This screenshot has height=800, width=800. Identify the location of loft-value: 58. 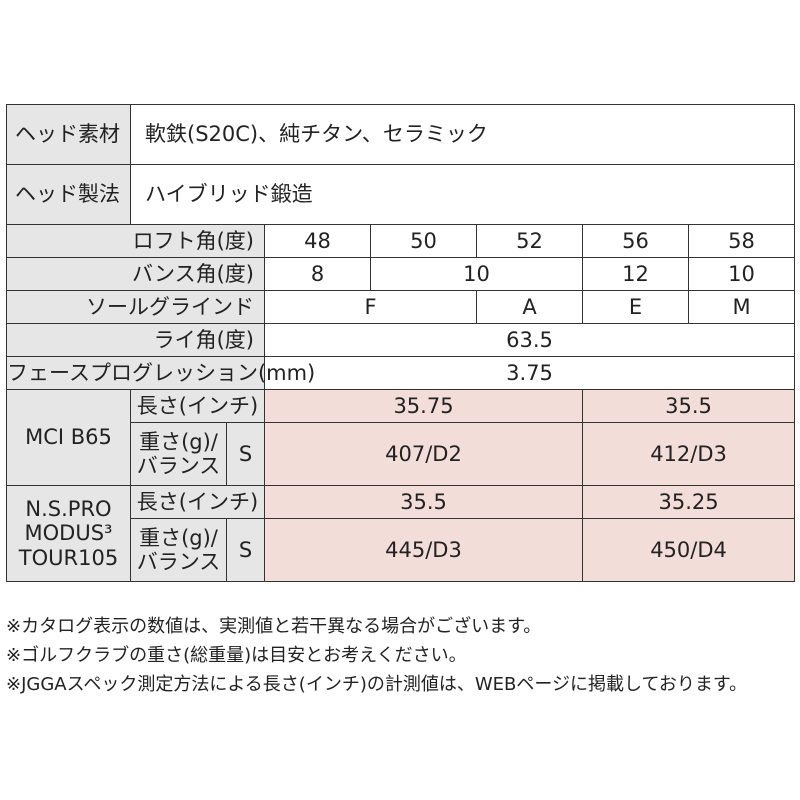
(741, 241).